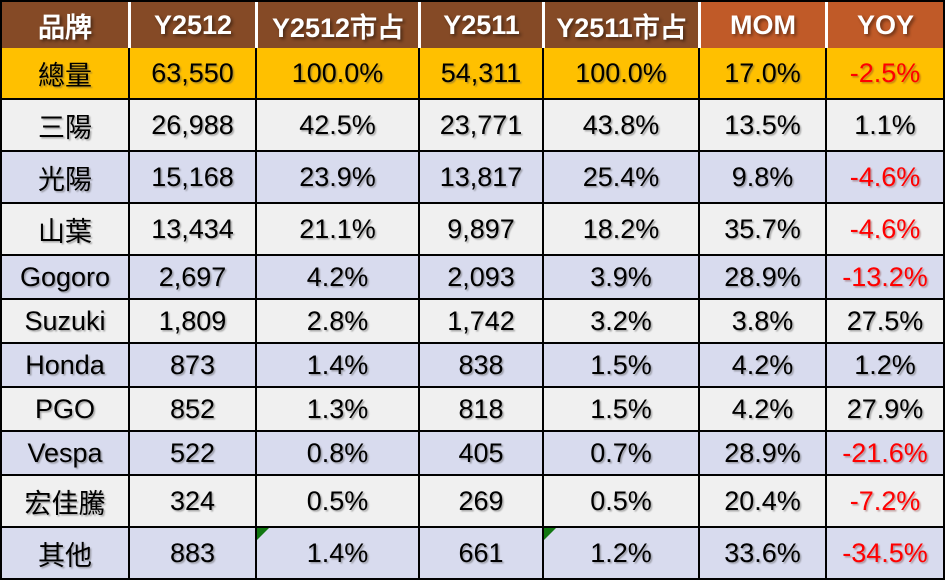 The image size is (945, 580). I want to click on table-row-Vespa: Vespa 522 0.8% 405 0.7% 28.9% -21.6%, so click(472, 452).